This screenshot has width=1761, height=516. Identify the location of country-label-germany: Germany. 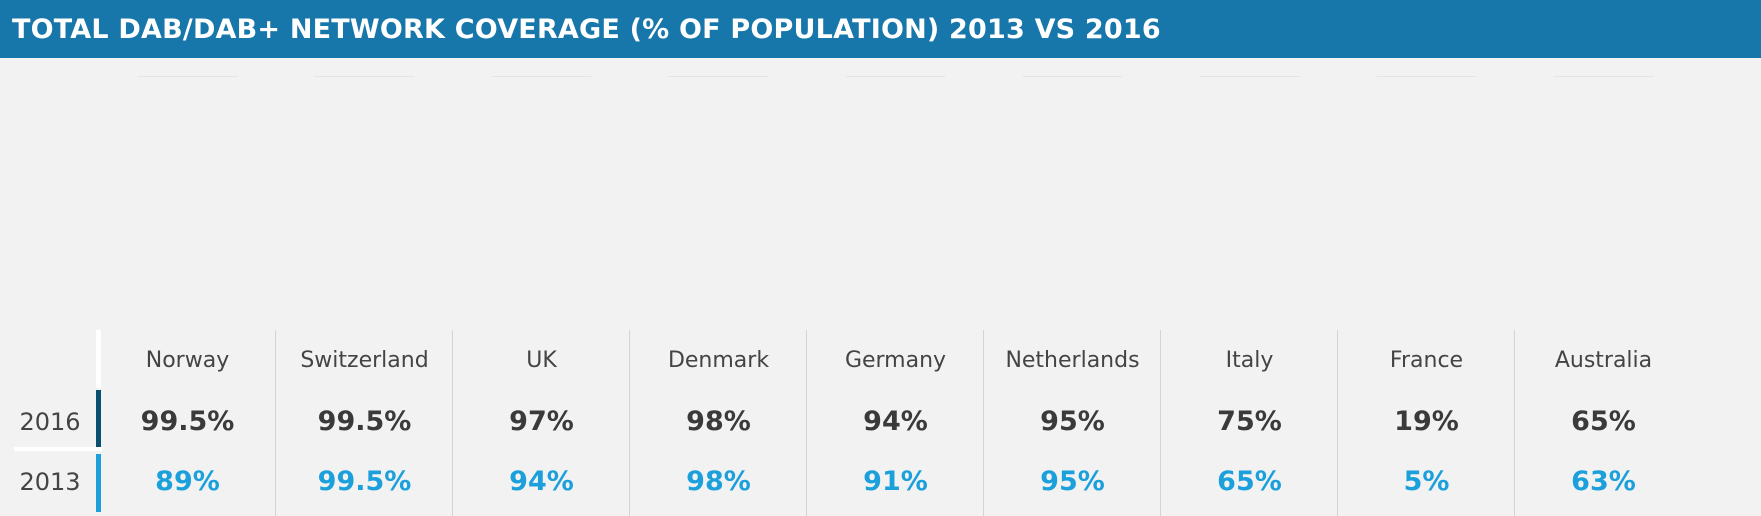
(895, 360).